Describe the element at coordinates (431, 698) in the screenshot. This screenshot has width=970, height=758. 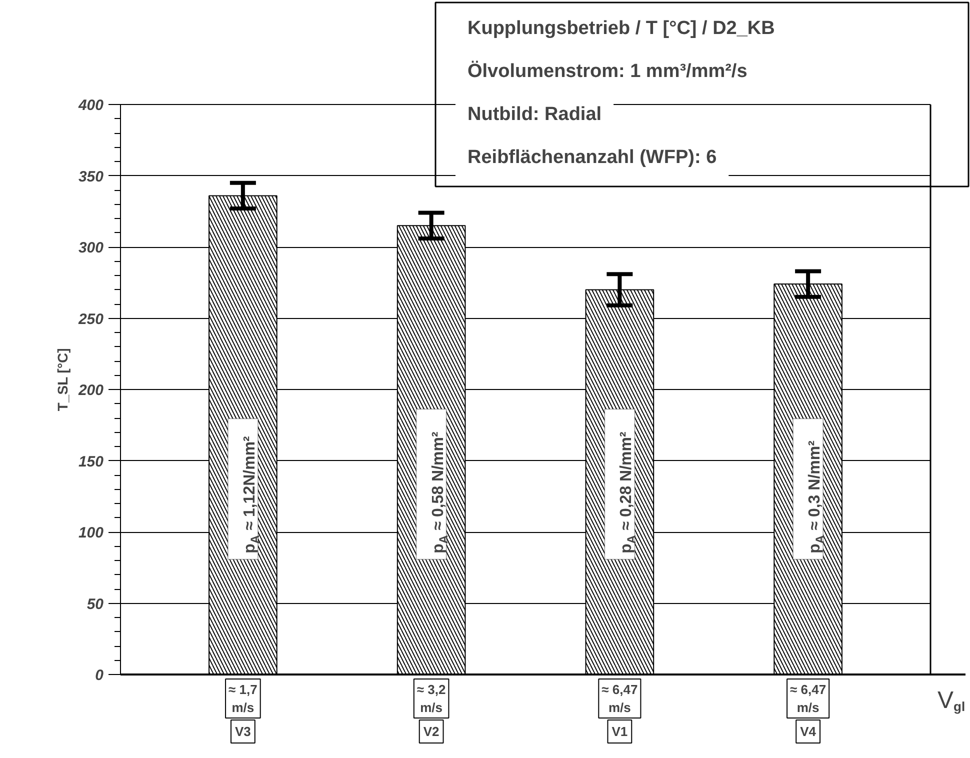
I see `text: ≈ 3,2 m/s` at that location.